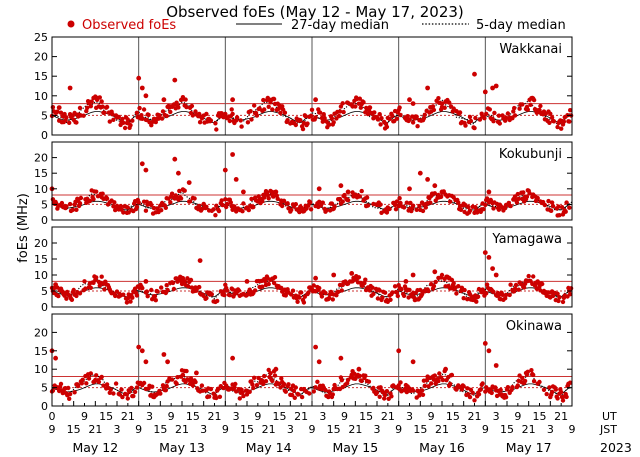 The image size is (640, 457). Describe the element at coordinates (442, 447) in the screenshot. I see `day-label: May 16` at that location.